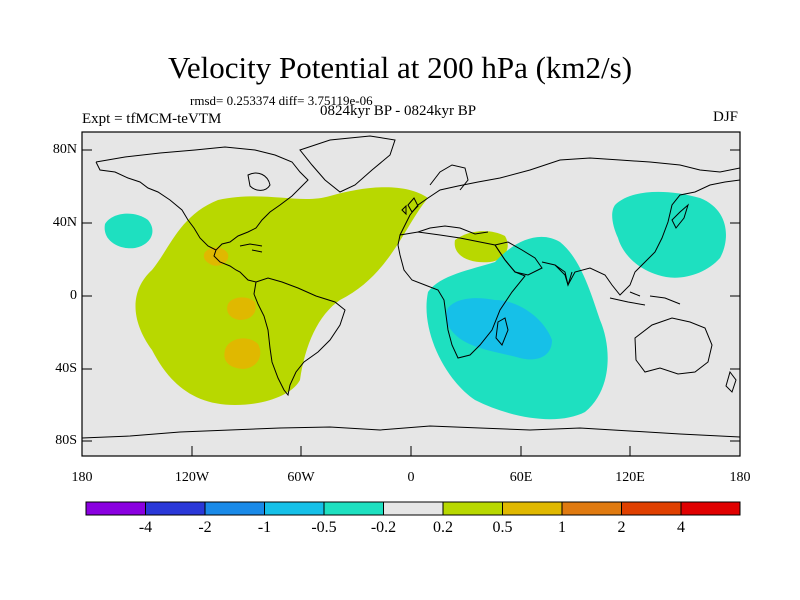  Describe the element at coordinates (680, 216) in the screenshot. I see `coast-japan` at that location.